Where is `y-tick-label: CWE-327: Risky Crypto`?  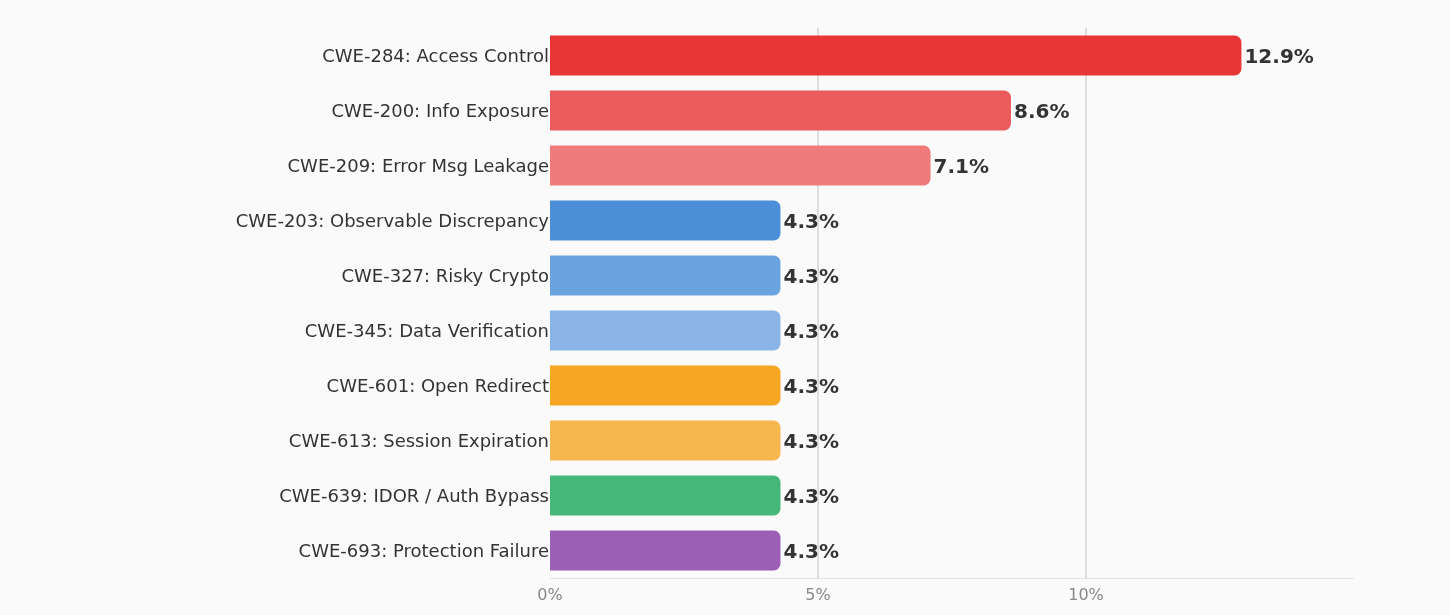
y-tick-label: CWE-327: Risky Crypto is located at coordinates (445, 275).